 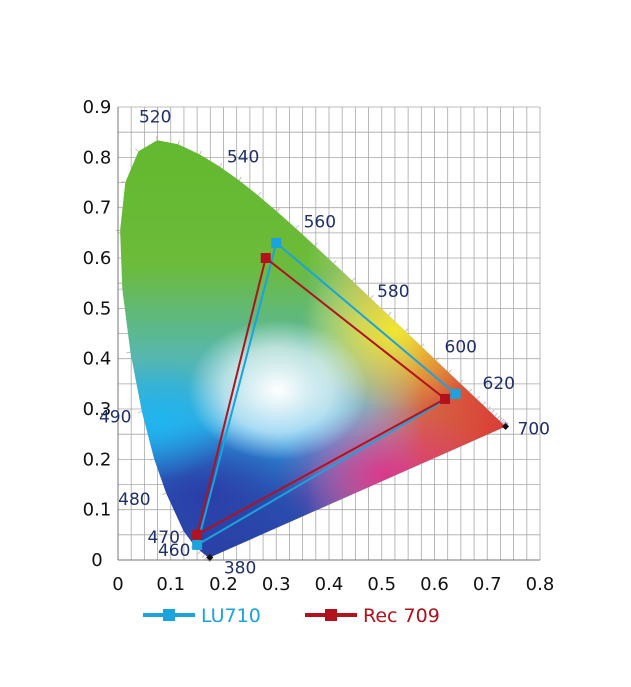 What do you see at coordinates (174, 551) in the screenshot?
I see `wavelength-label-460: 460` at bounding box center [174, 551].